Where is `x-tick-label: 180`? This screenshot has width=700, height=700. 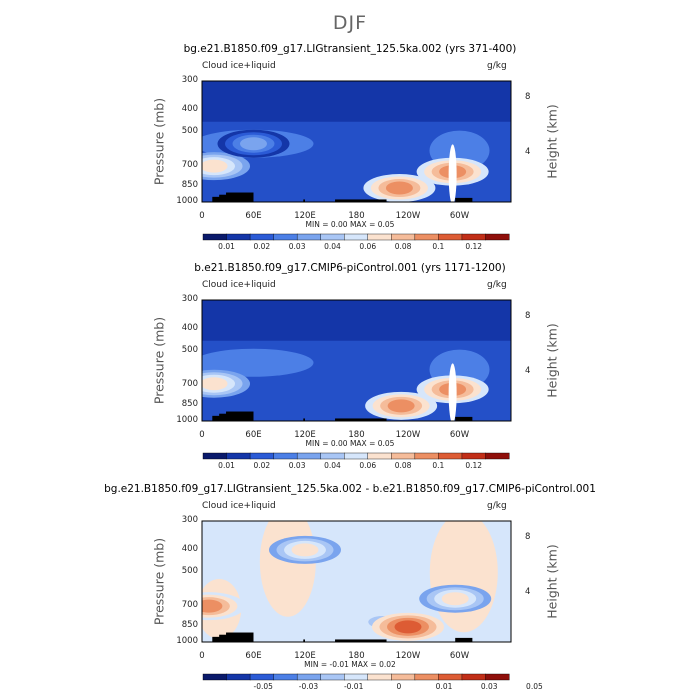 x-tick-label: 180 is located at coordinates (356, 656).